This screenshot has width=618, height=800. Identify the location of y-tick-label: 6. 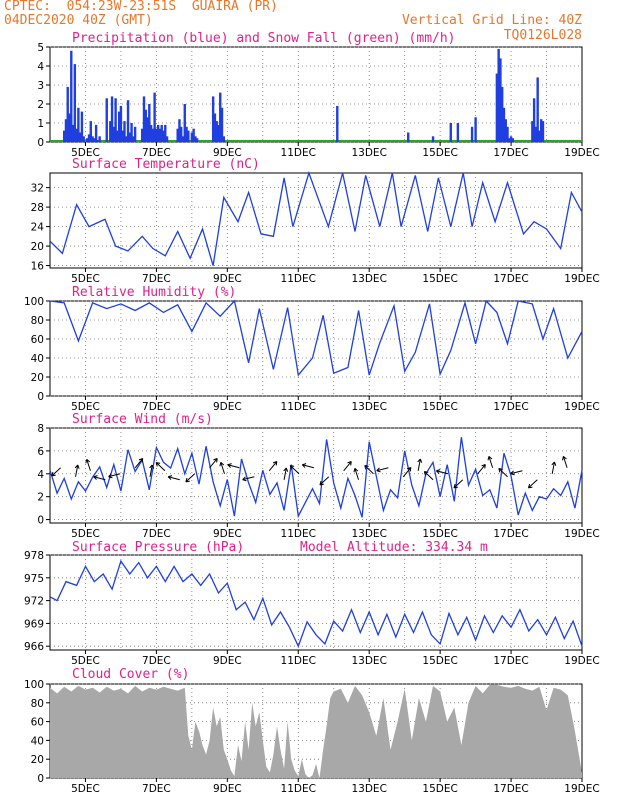
(40, 452).